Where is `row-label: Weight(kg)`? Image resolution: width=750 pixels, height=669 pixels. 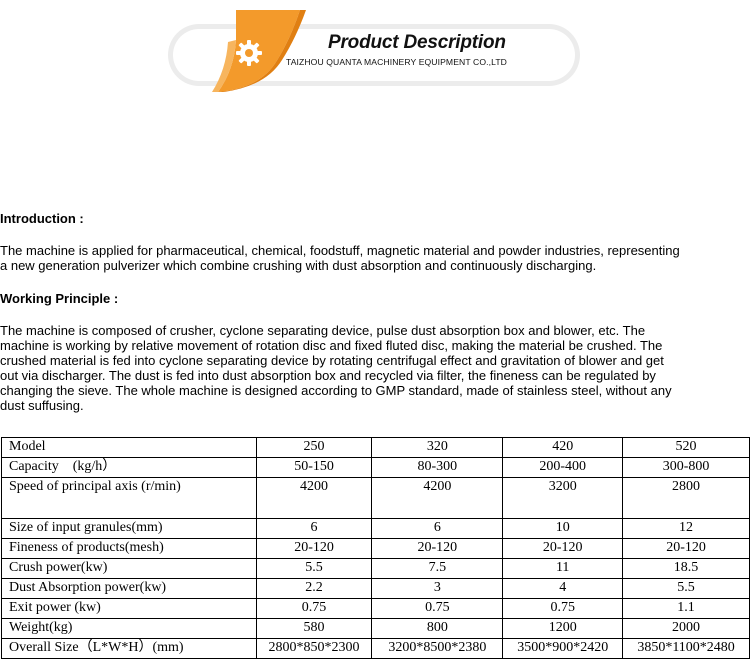
row-label: Weight(kg) is located at coordinates (129, 628).